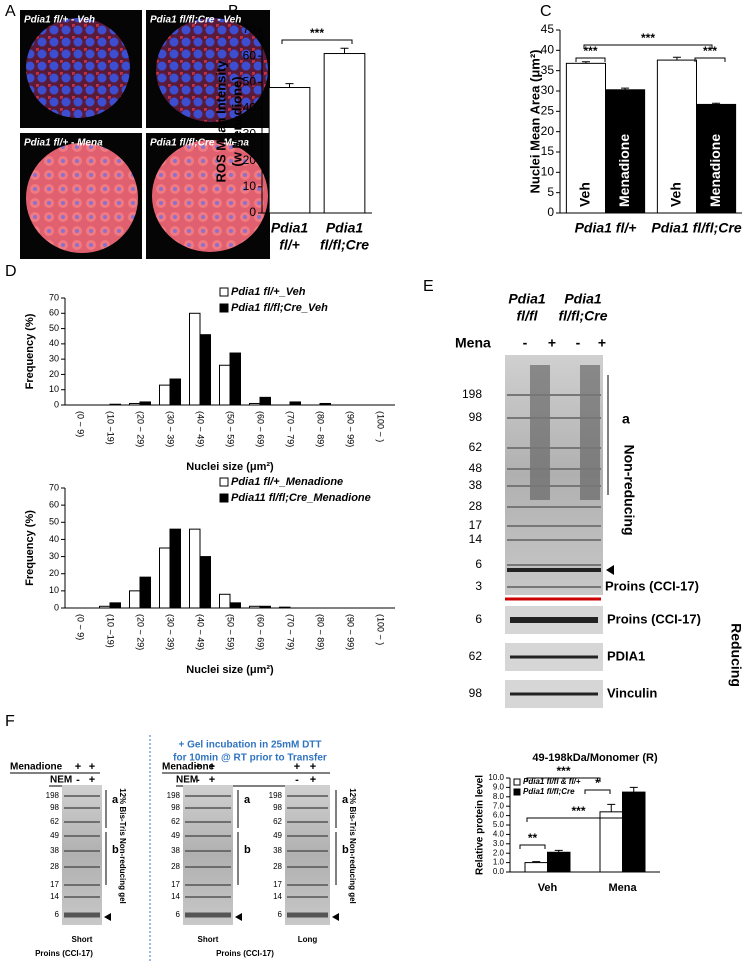 The height and width of the screenshot is (962, 748). What do you see at coordinates (676, 194) in the screenshot?
I see `bar-label: Veh` at bounding box center [676, 194].